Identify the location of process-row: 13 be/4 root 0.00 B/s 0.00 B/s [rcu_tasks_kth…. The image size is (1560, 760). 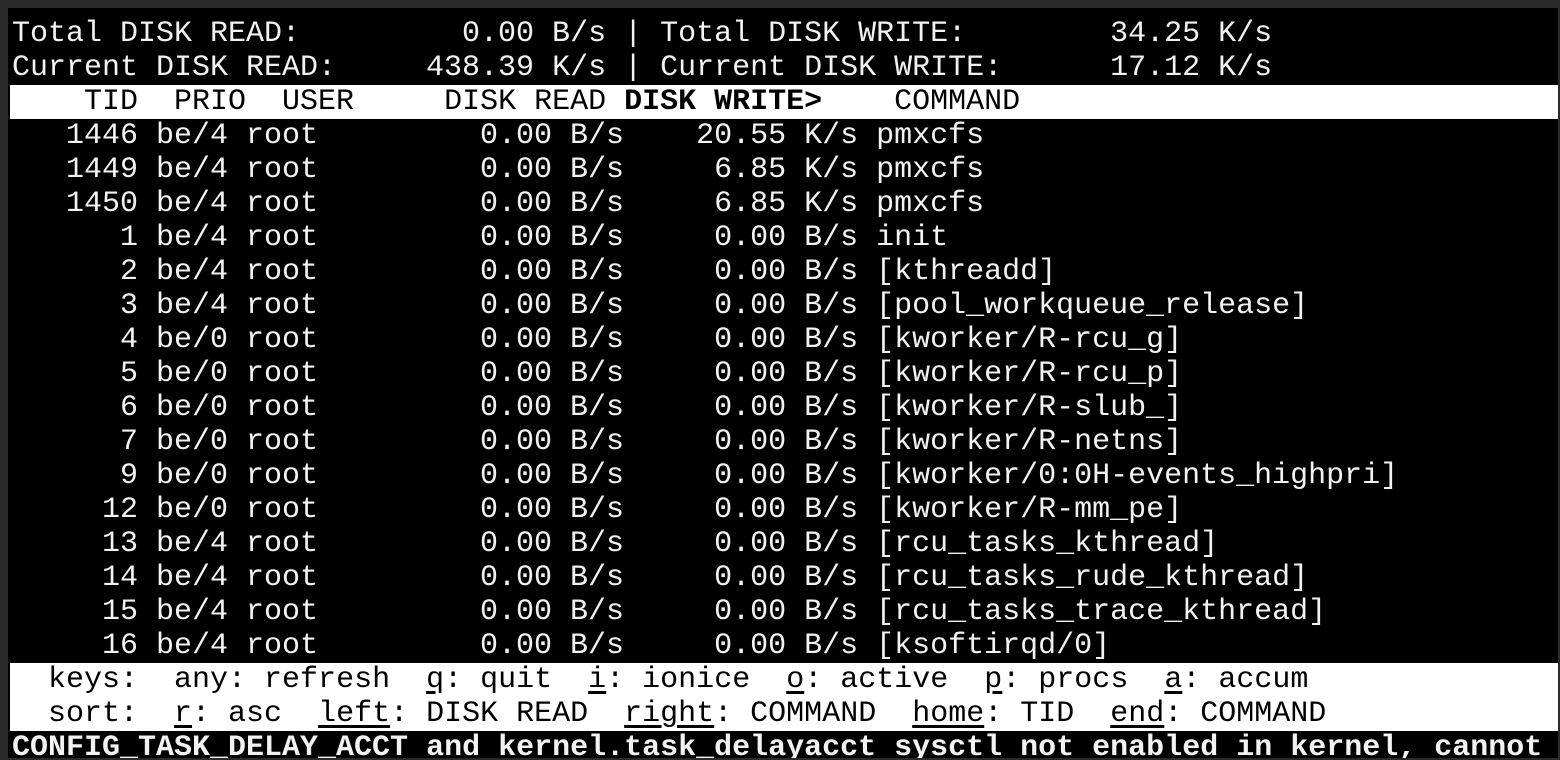
(785, 544).